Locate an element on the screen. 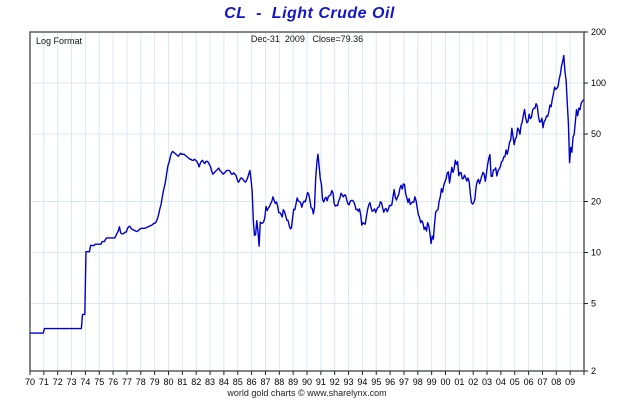 This screenshot has height=418, width=619. x-tick-label: 02 is located at coordinates (473, 382).